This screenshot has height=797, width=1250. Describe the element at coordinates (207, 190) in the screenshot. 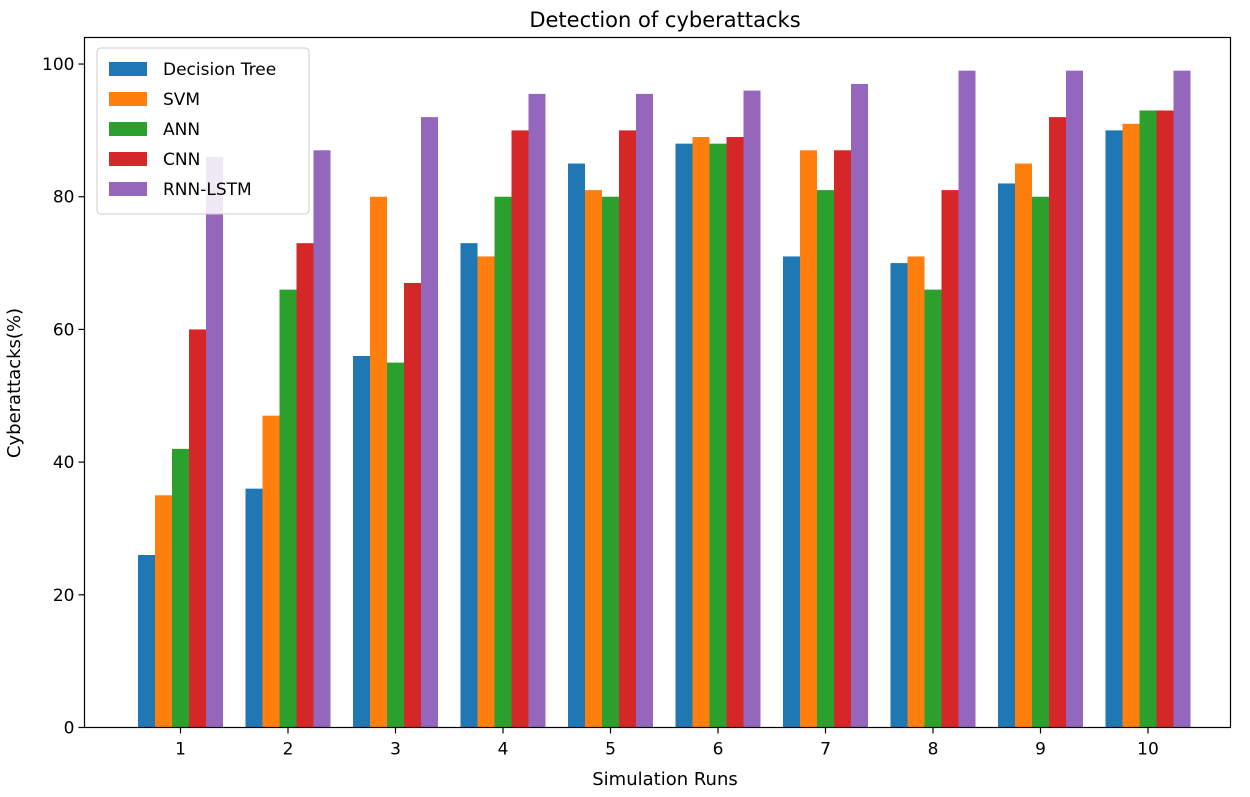

I see `legend-label: RNN-LSTM` at that location.